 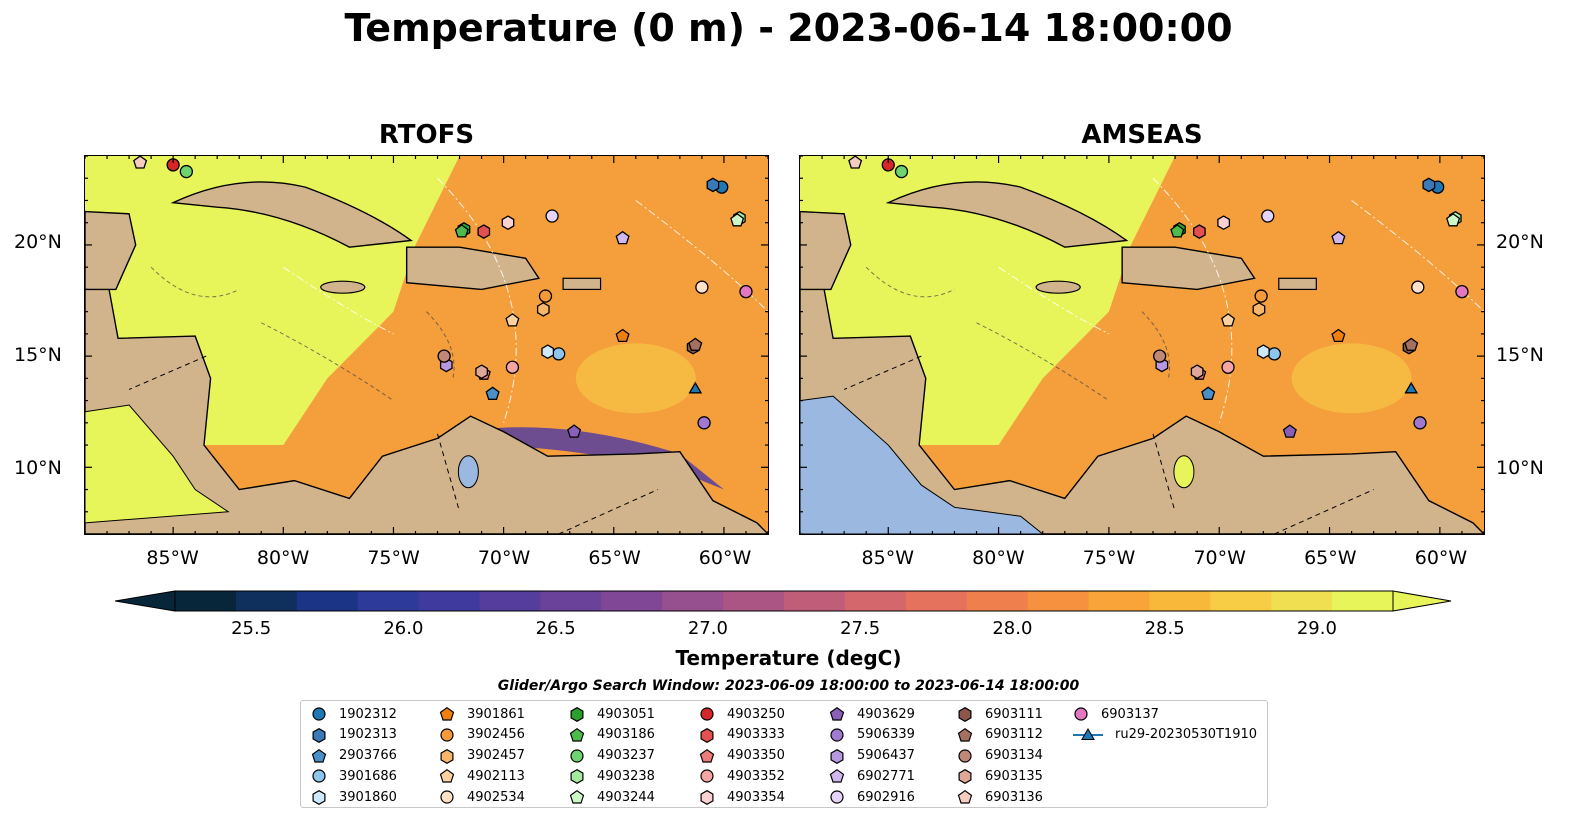 What do you see at coordinates (788, 28) in the screenshot?
I see `figure-title: Temperature (0 m) - 2023-06-14 18:00:00` at bounding box center [788, 28].